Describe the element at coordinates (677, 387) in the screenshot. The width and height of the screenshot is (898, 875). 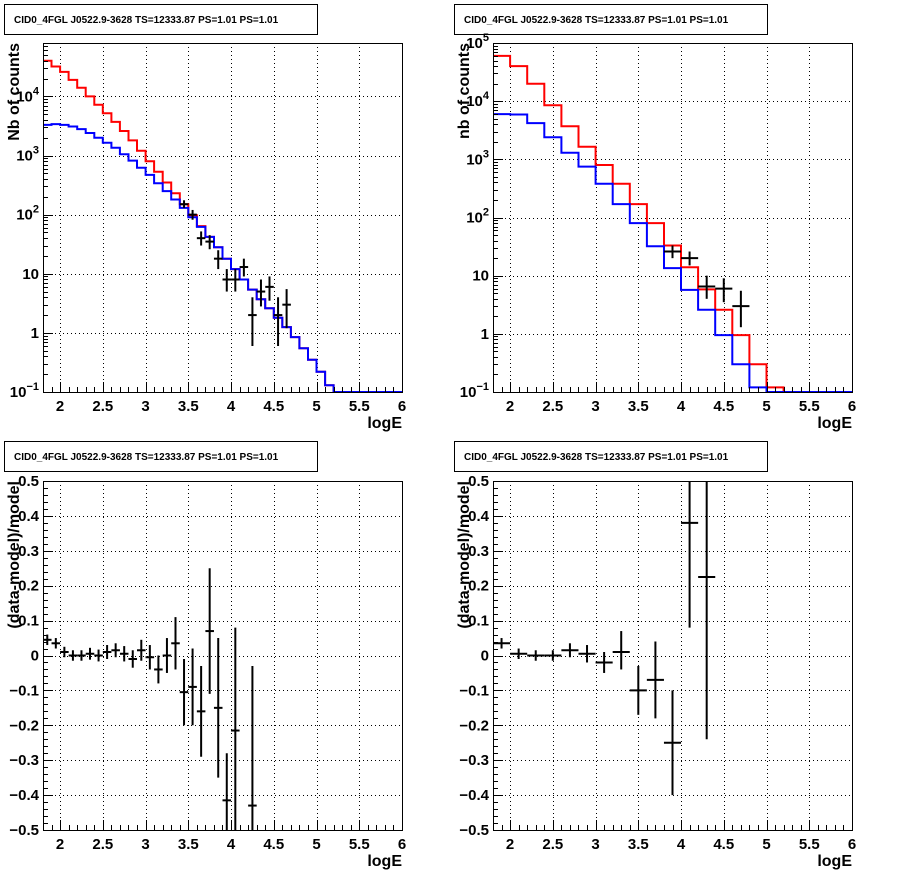
I see `x-axis-ticks` at that location.